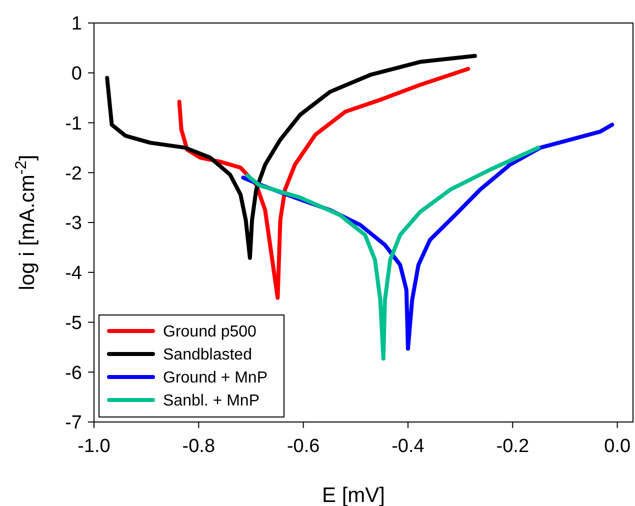  Describe the element at coordinates (73, 423) in the screenshot. I see `y-tick-label: -7` at that location.